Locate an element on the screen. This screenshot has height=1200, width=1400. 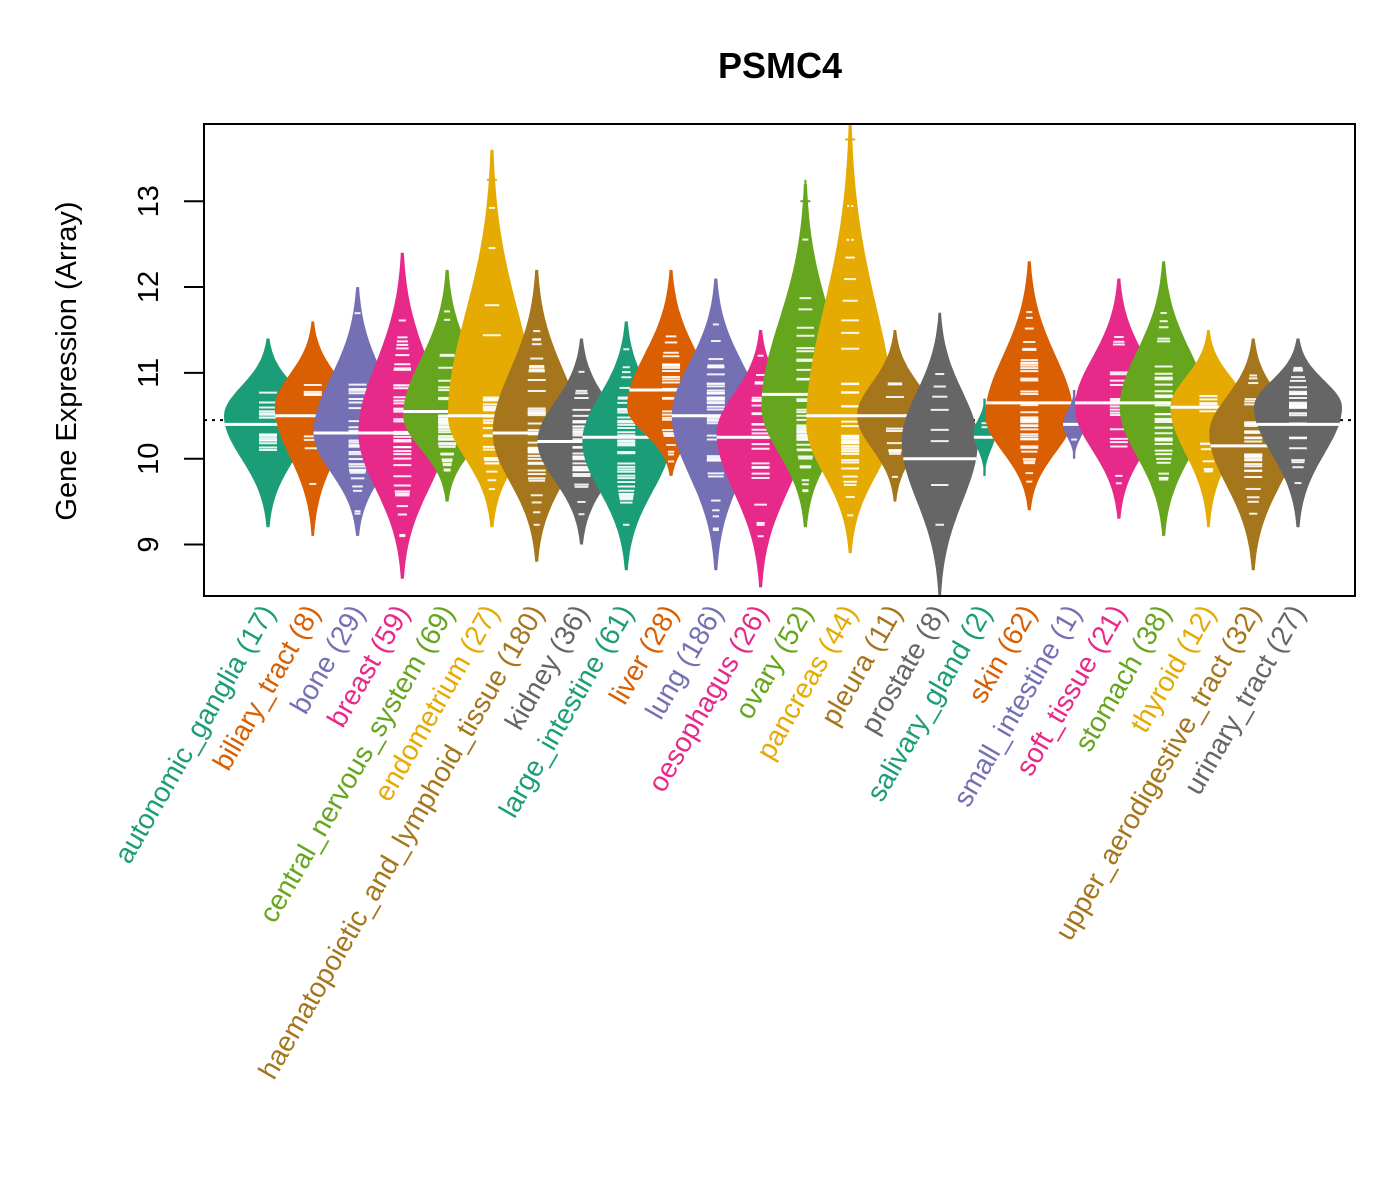
y-tick-label: 12 is located at coordinates (149, 287).